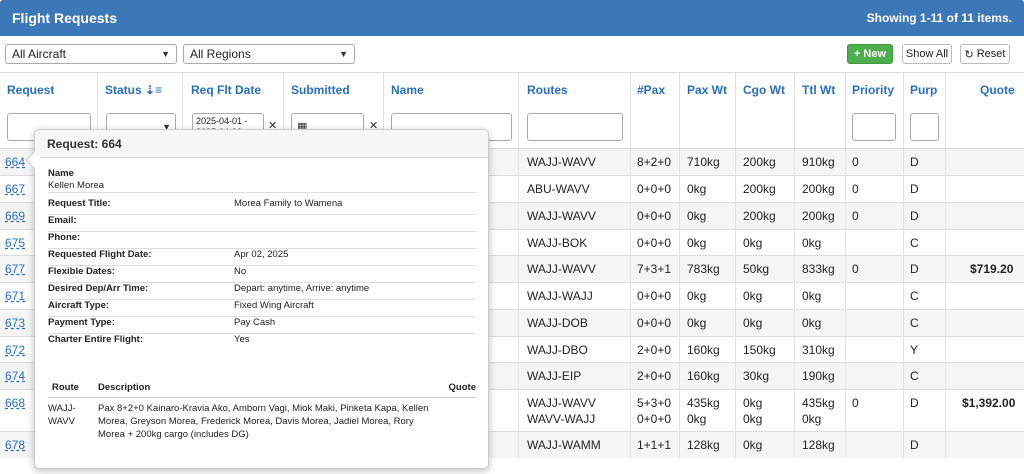 Image resolution: width=1024 pixels, height=474 pixels. What do you see at coordinates (273, 126) in the screenshot?
I see `clear-date-icon: ✕` at bounding box center [273, 126].